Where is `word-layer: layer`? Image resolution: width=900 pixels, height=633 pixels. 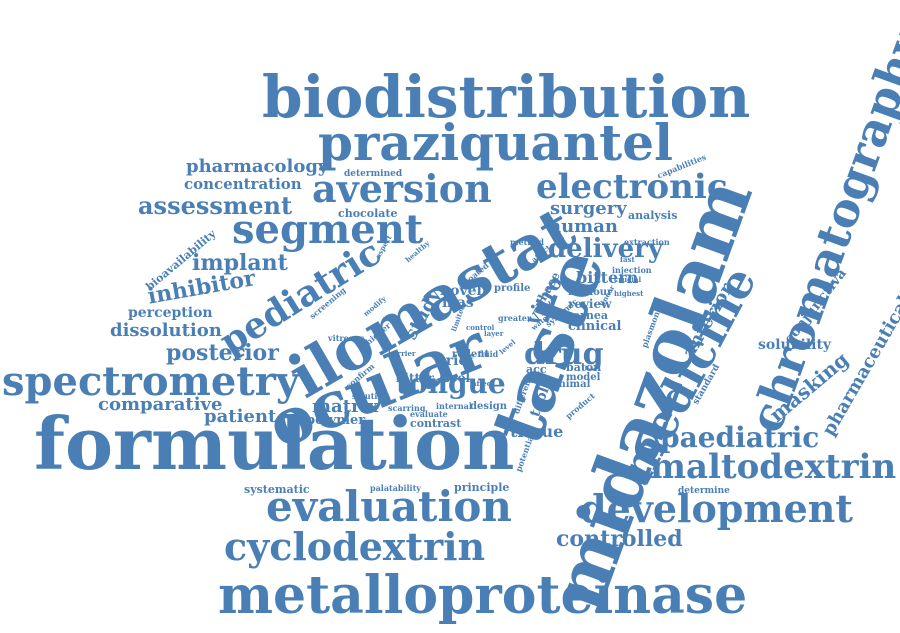
word-layer: layer is located at coordinates (494, 333).